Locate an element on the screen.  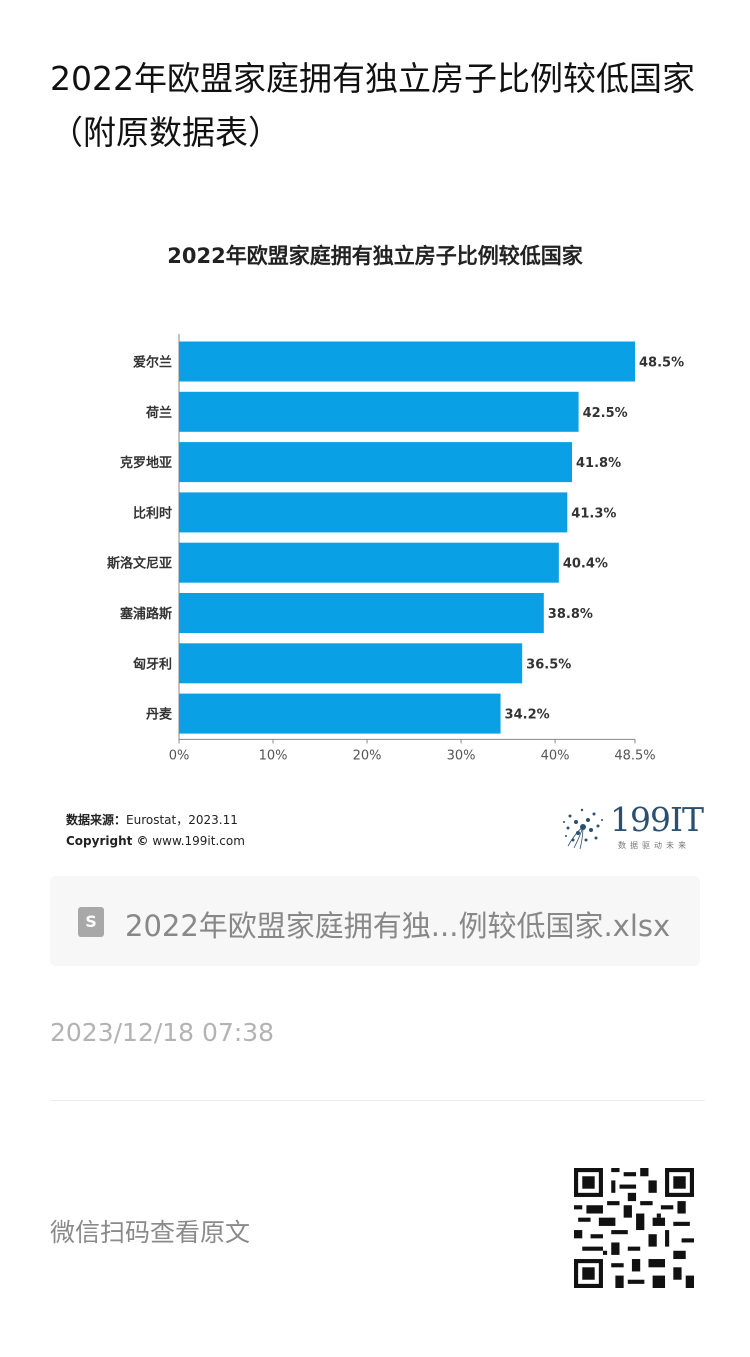
category-label: 克罗地亚 is located at coordinates (146, 463).